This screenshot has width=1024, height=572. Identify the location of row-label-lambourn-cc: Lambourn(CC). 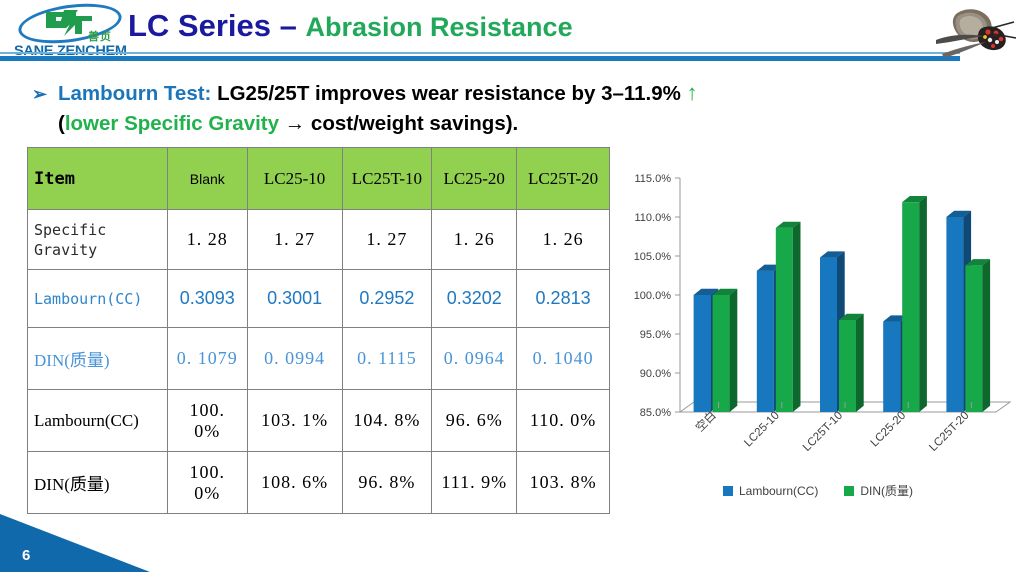
(97, 298).